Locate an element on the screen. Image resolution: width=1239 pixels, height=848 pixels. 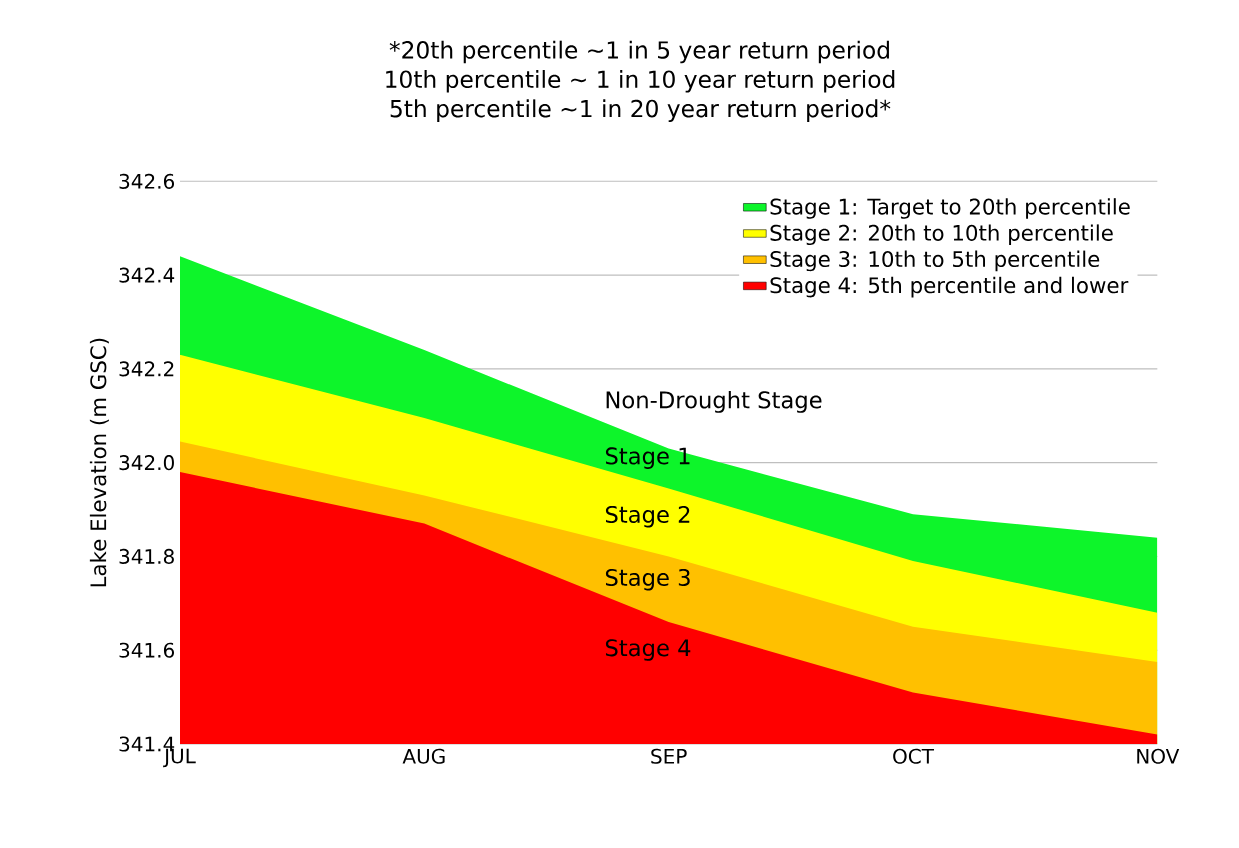
y-tick-label: 342.6 is located at coordinates (147, 181).